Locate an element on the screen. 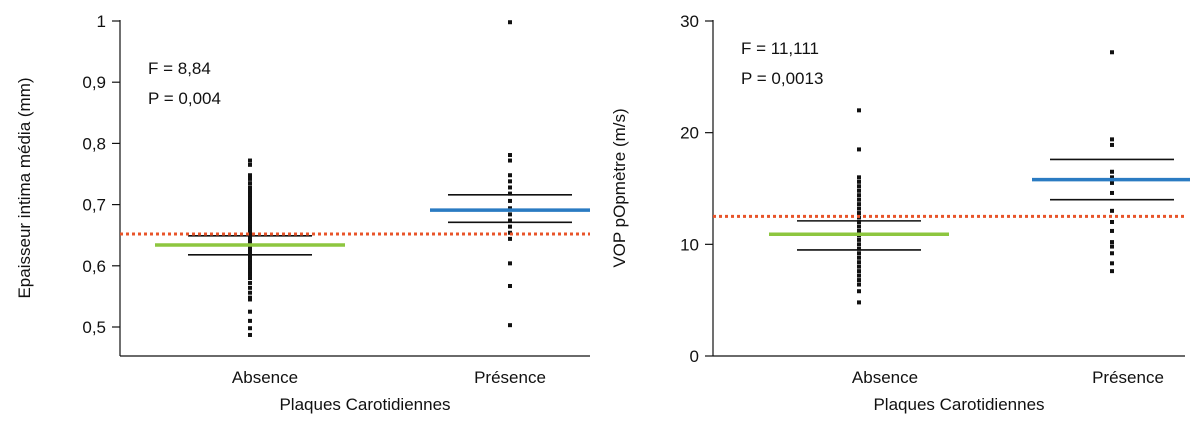  y-tick-label: 0,9 is located at coordinates (94, 82).